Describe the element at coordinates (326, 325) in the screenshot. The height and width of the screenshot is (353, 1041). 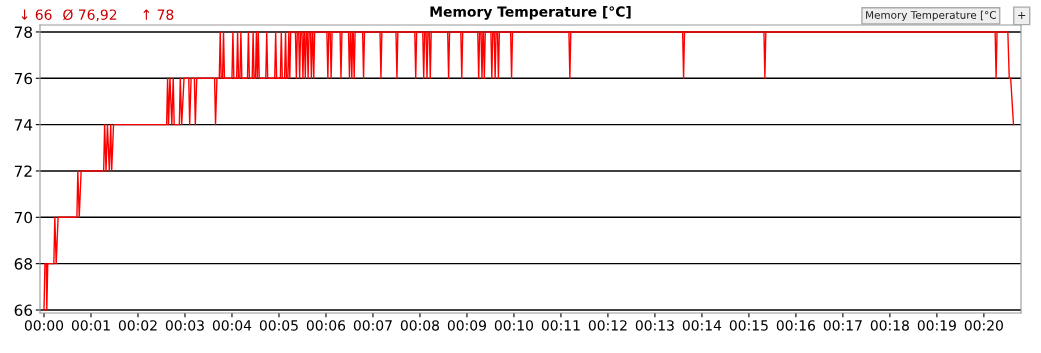
I see `x-tick-label: 00:06` at that location.